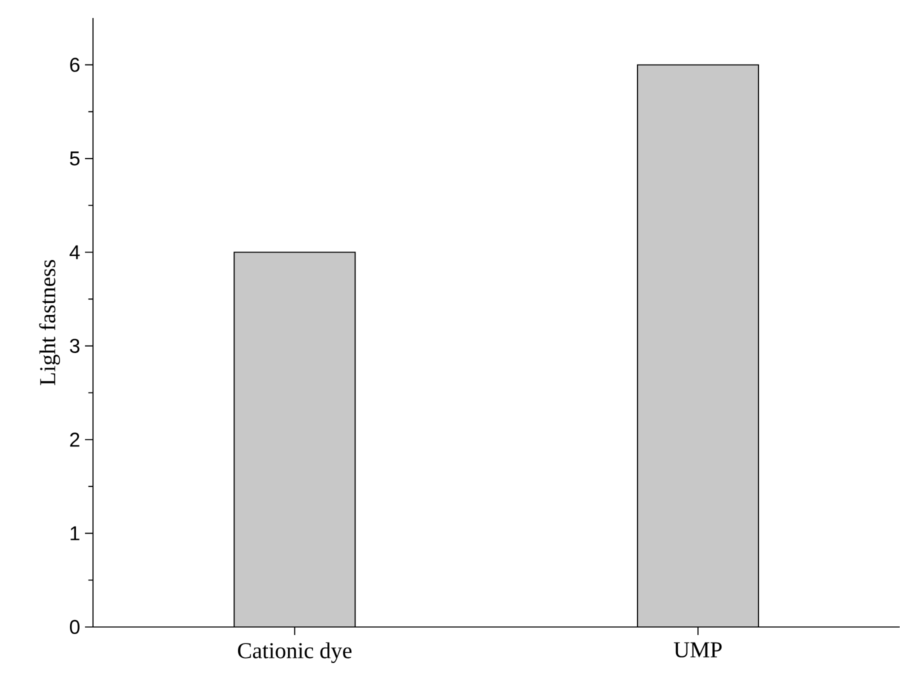 This screenshot has height=674, width=900. Describe the element at coordinates (49, 323) in the screenshot. I see `y-axis-title: Light fastness` at that location.